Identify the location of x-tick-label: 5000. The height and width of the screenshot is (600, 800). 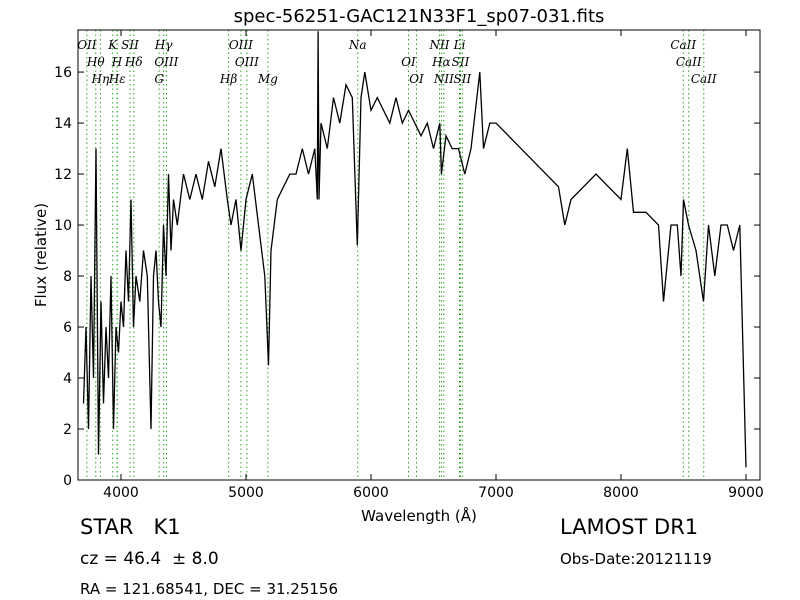
(246, 493).